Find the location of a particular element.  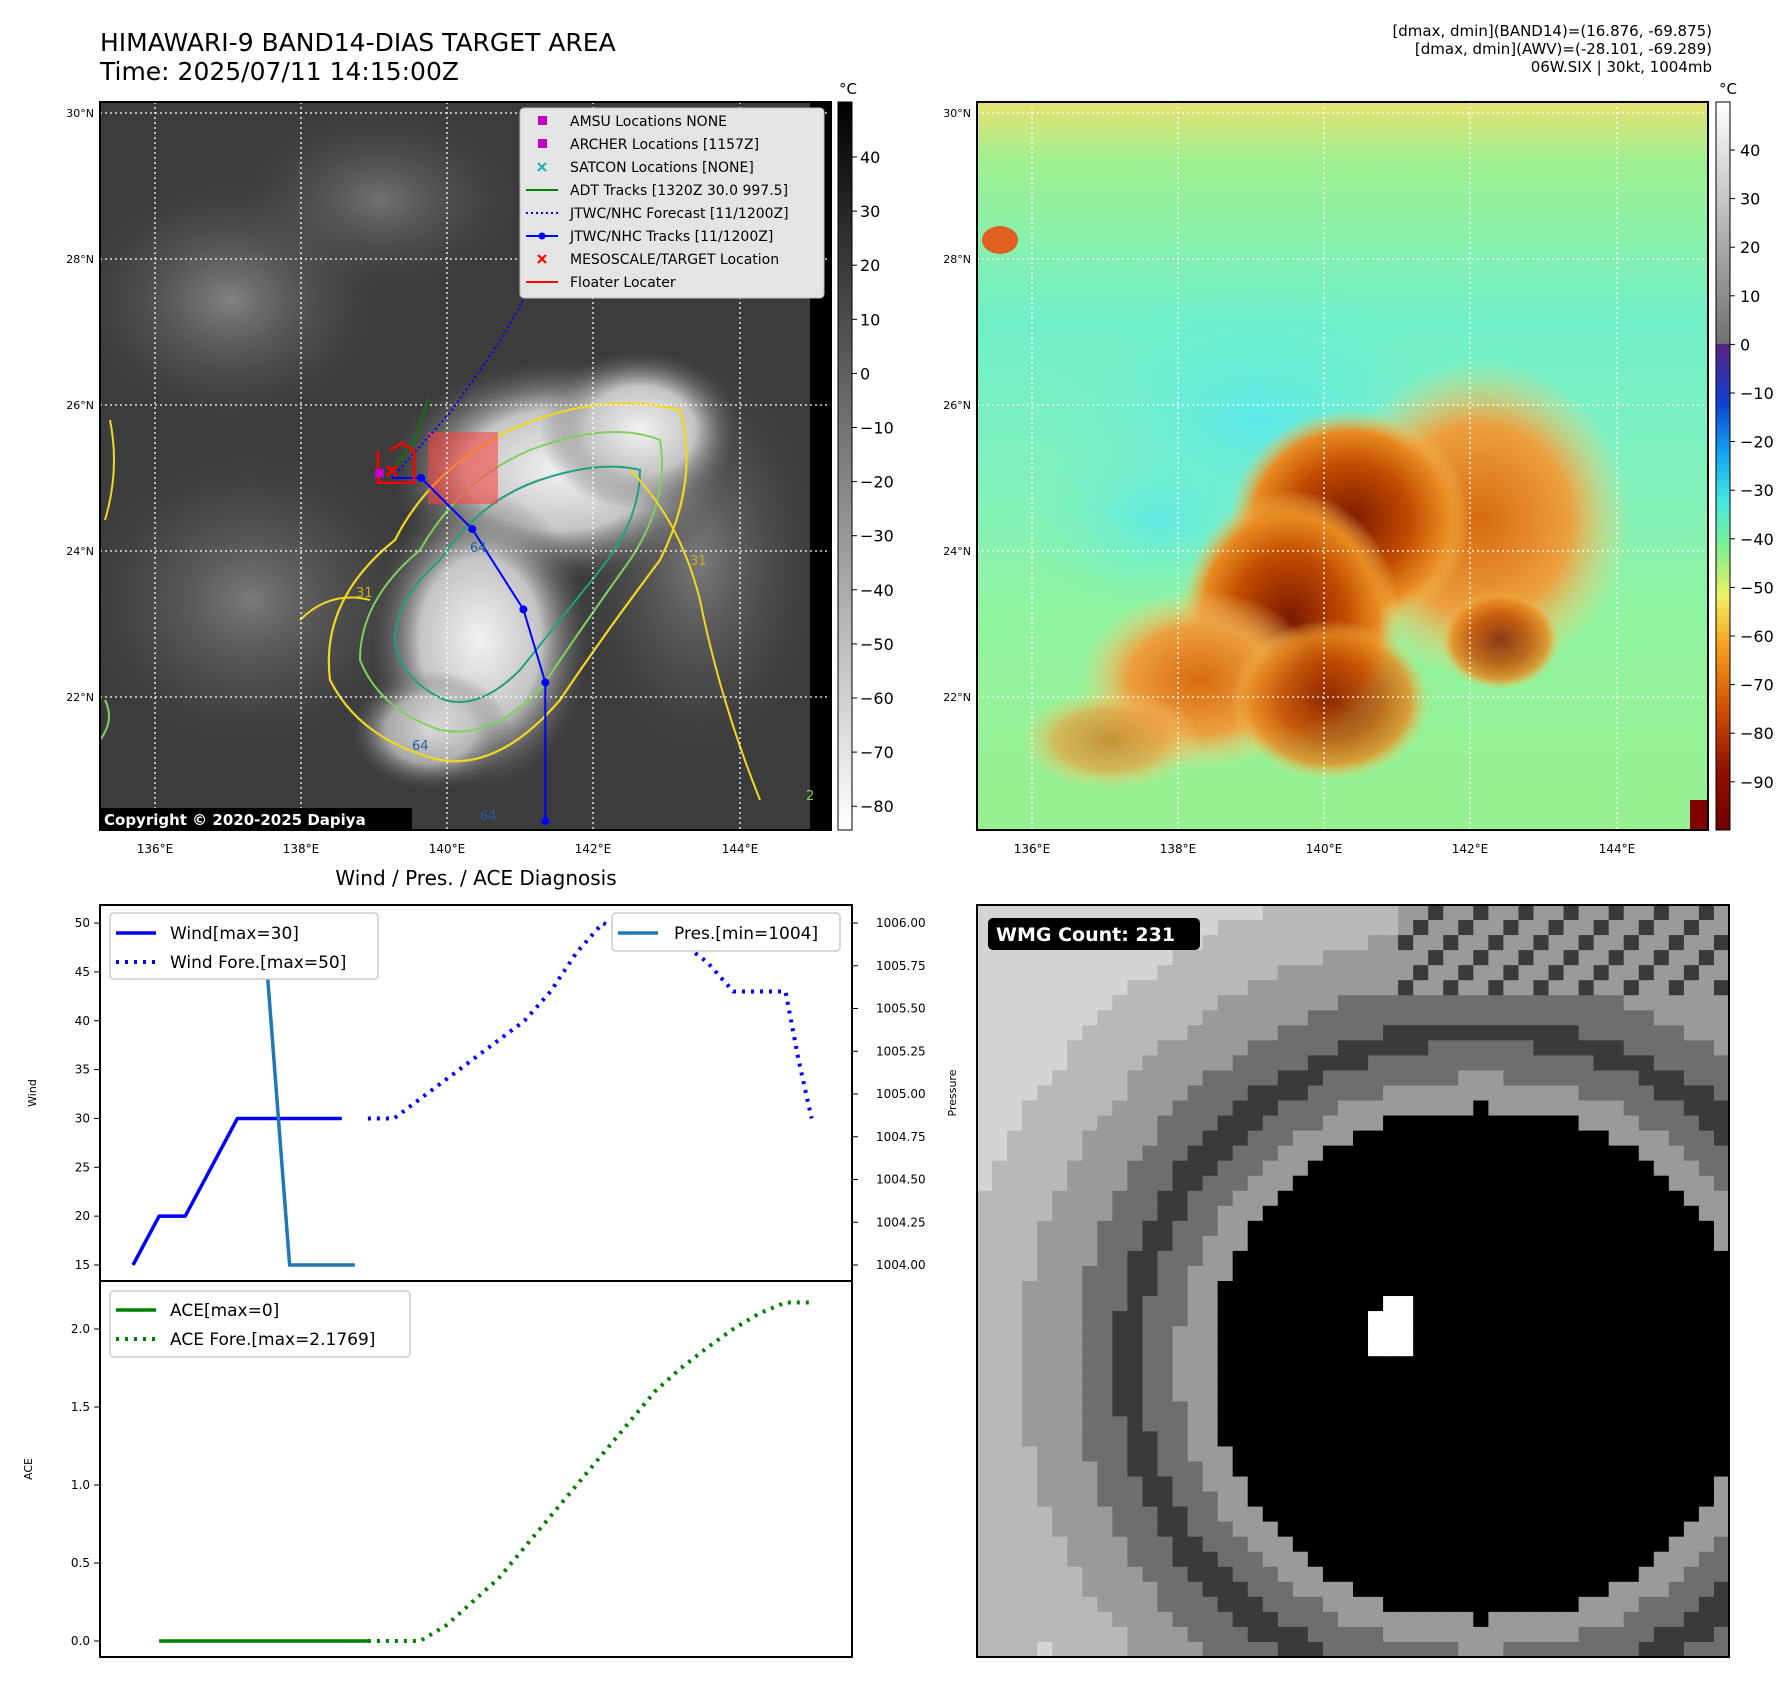

ir-colorbar-tick: −50 is located at coordinates (877, 644).